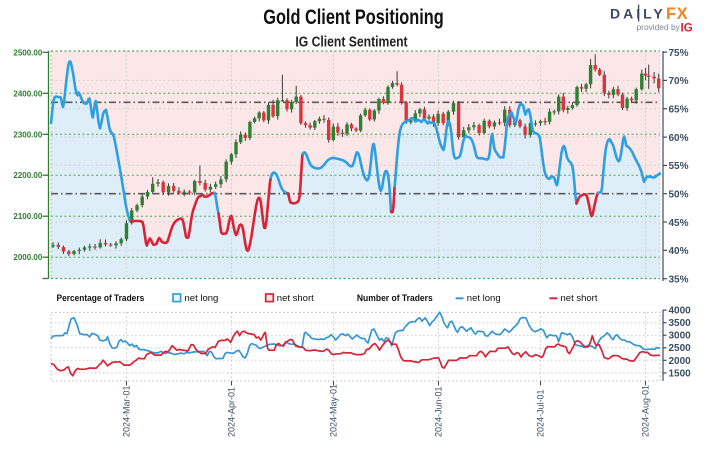 Image resolution: width=717 pixels, height=450 pixels. Describe the element at coordinates (680, 336) in the screenshot. I see `svg-text: 3000` at that location.